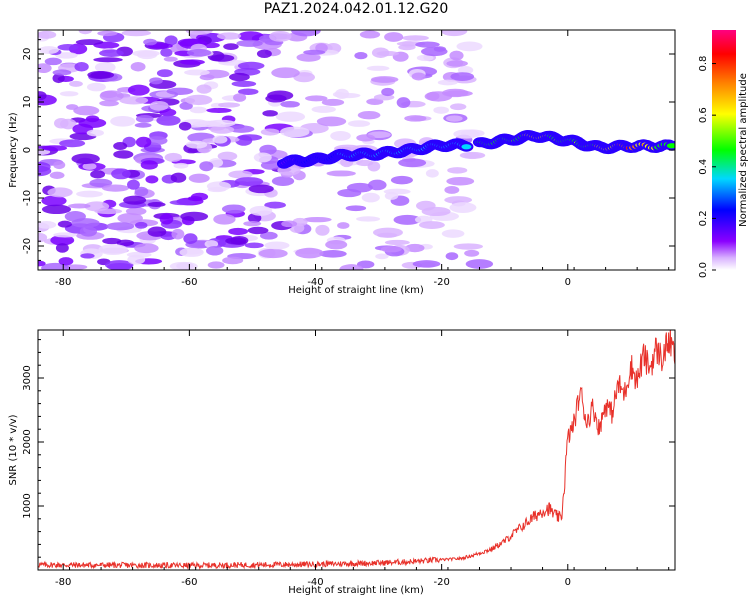  Describe the element at coordinates (63, 582) in the screenshot. I see `snr-xtick-label: -80` at that location.